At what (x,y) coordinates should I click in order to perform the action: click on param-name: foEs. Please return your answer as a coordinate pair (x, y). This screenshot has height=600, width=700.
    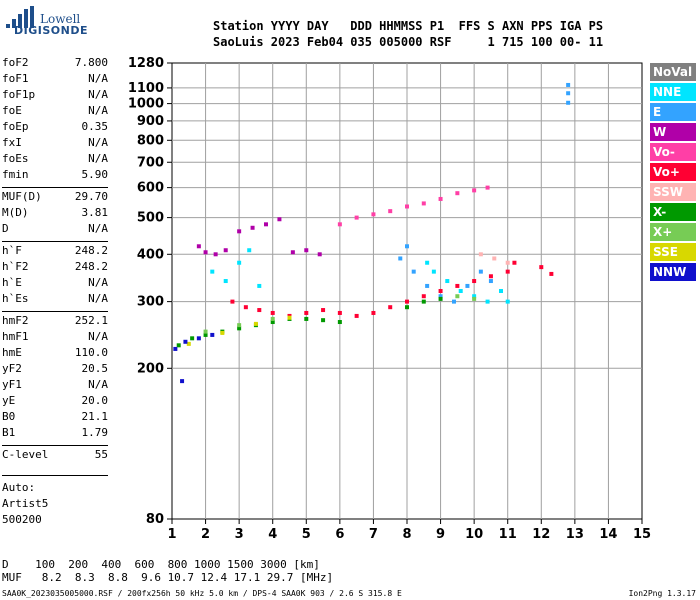
    Looking at the image, I should click on (15, 158).